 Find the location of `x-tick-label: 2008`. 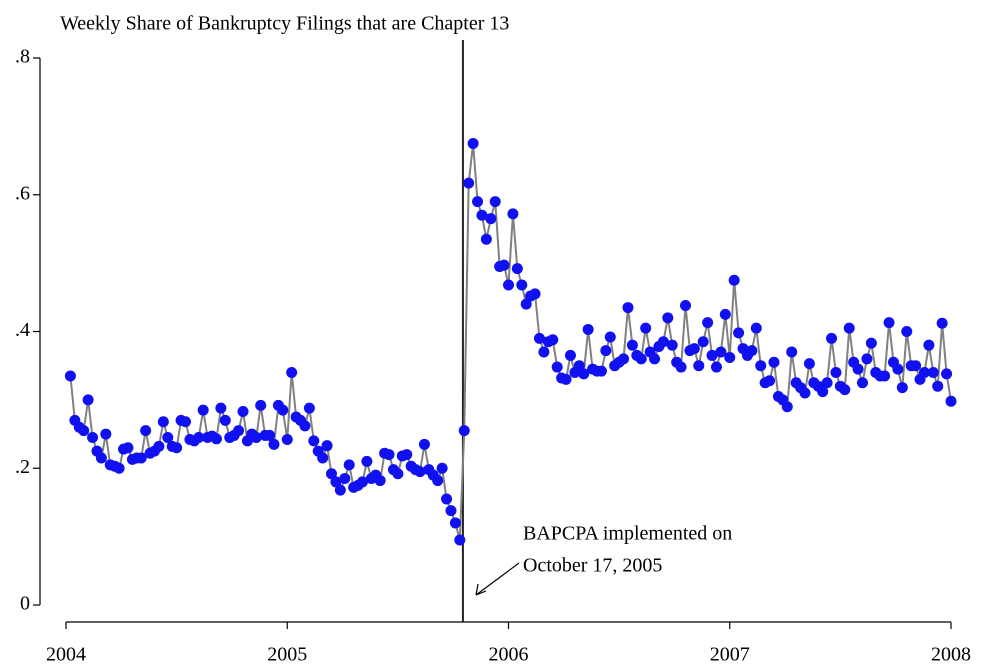

x-tick-label: 2008 is located at coordinates (951, 655).